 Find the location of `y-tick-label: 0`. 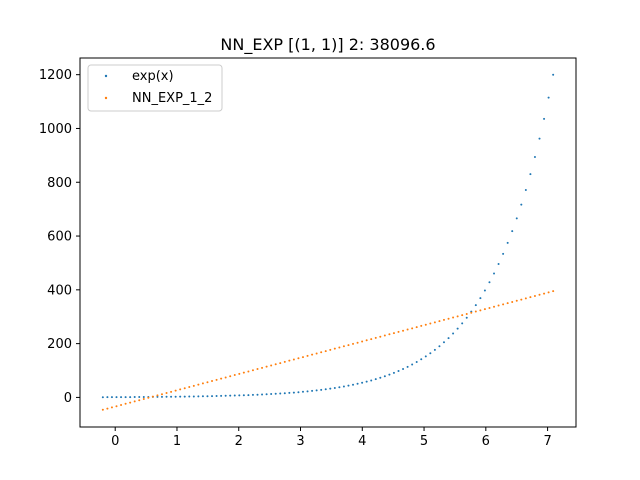

y-tick-label: 0 is located at coordinates (68, 398).